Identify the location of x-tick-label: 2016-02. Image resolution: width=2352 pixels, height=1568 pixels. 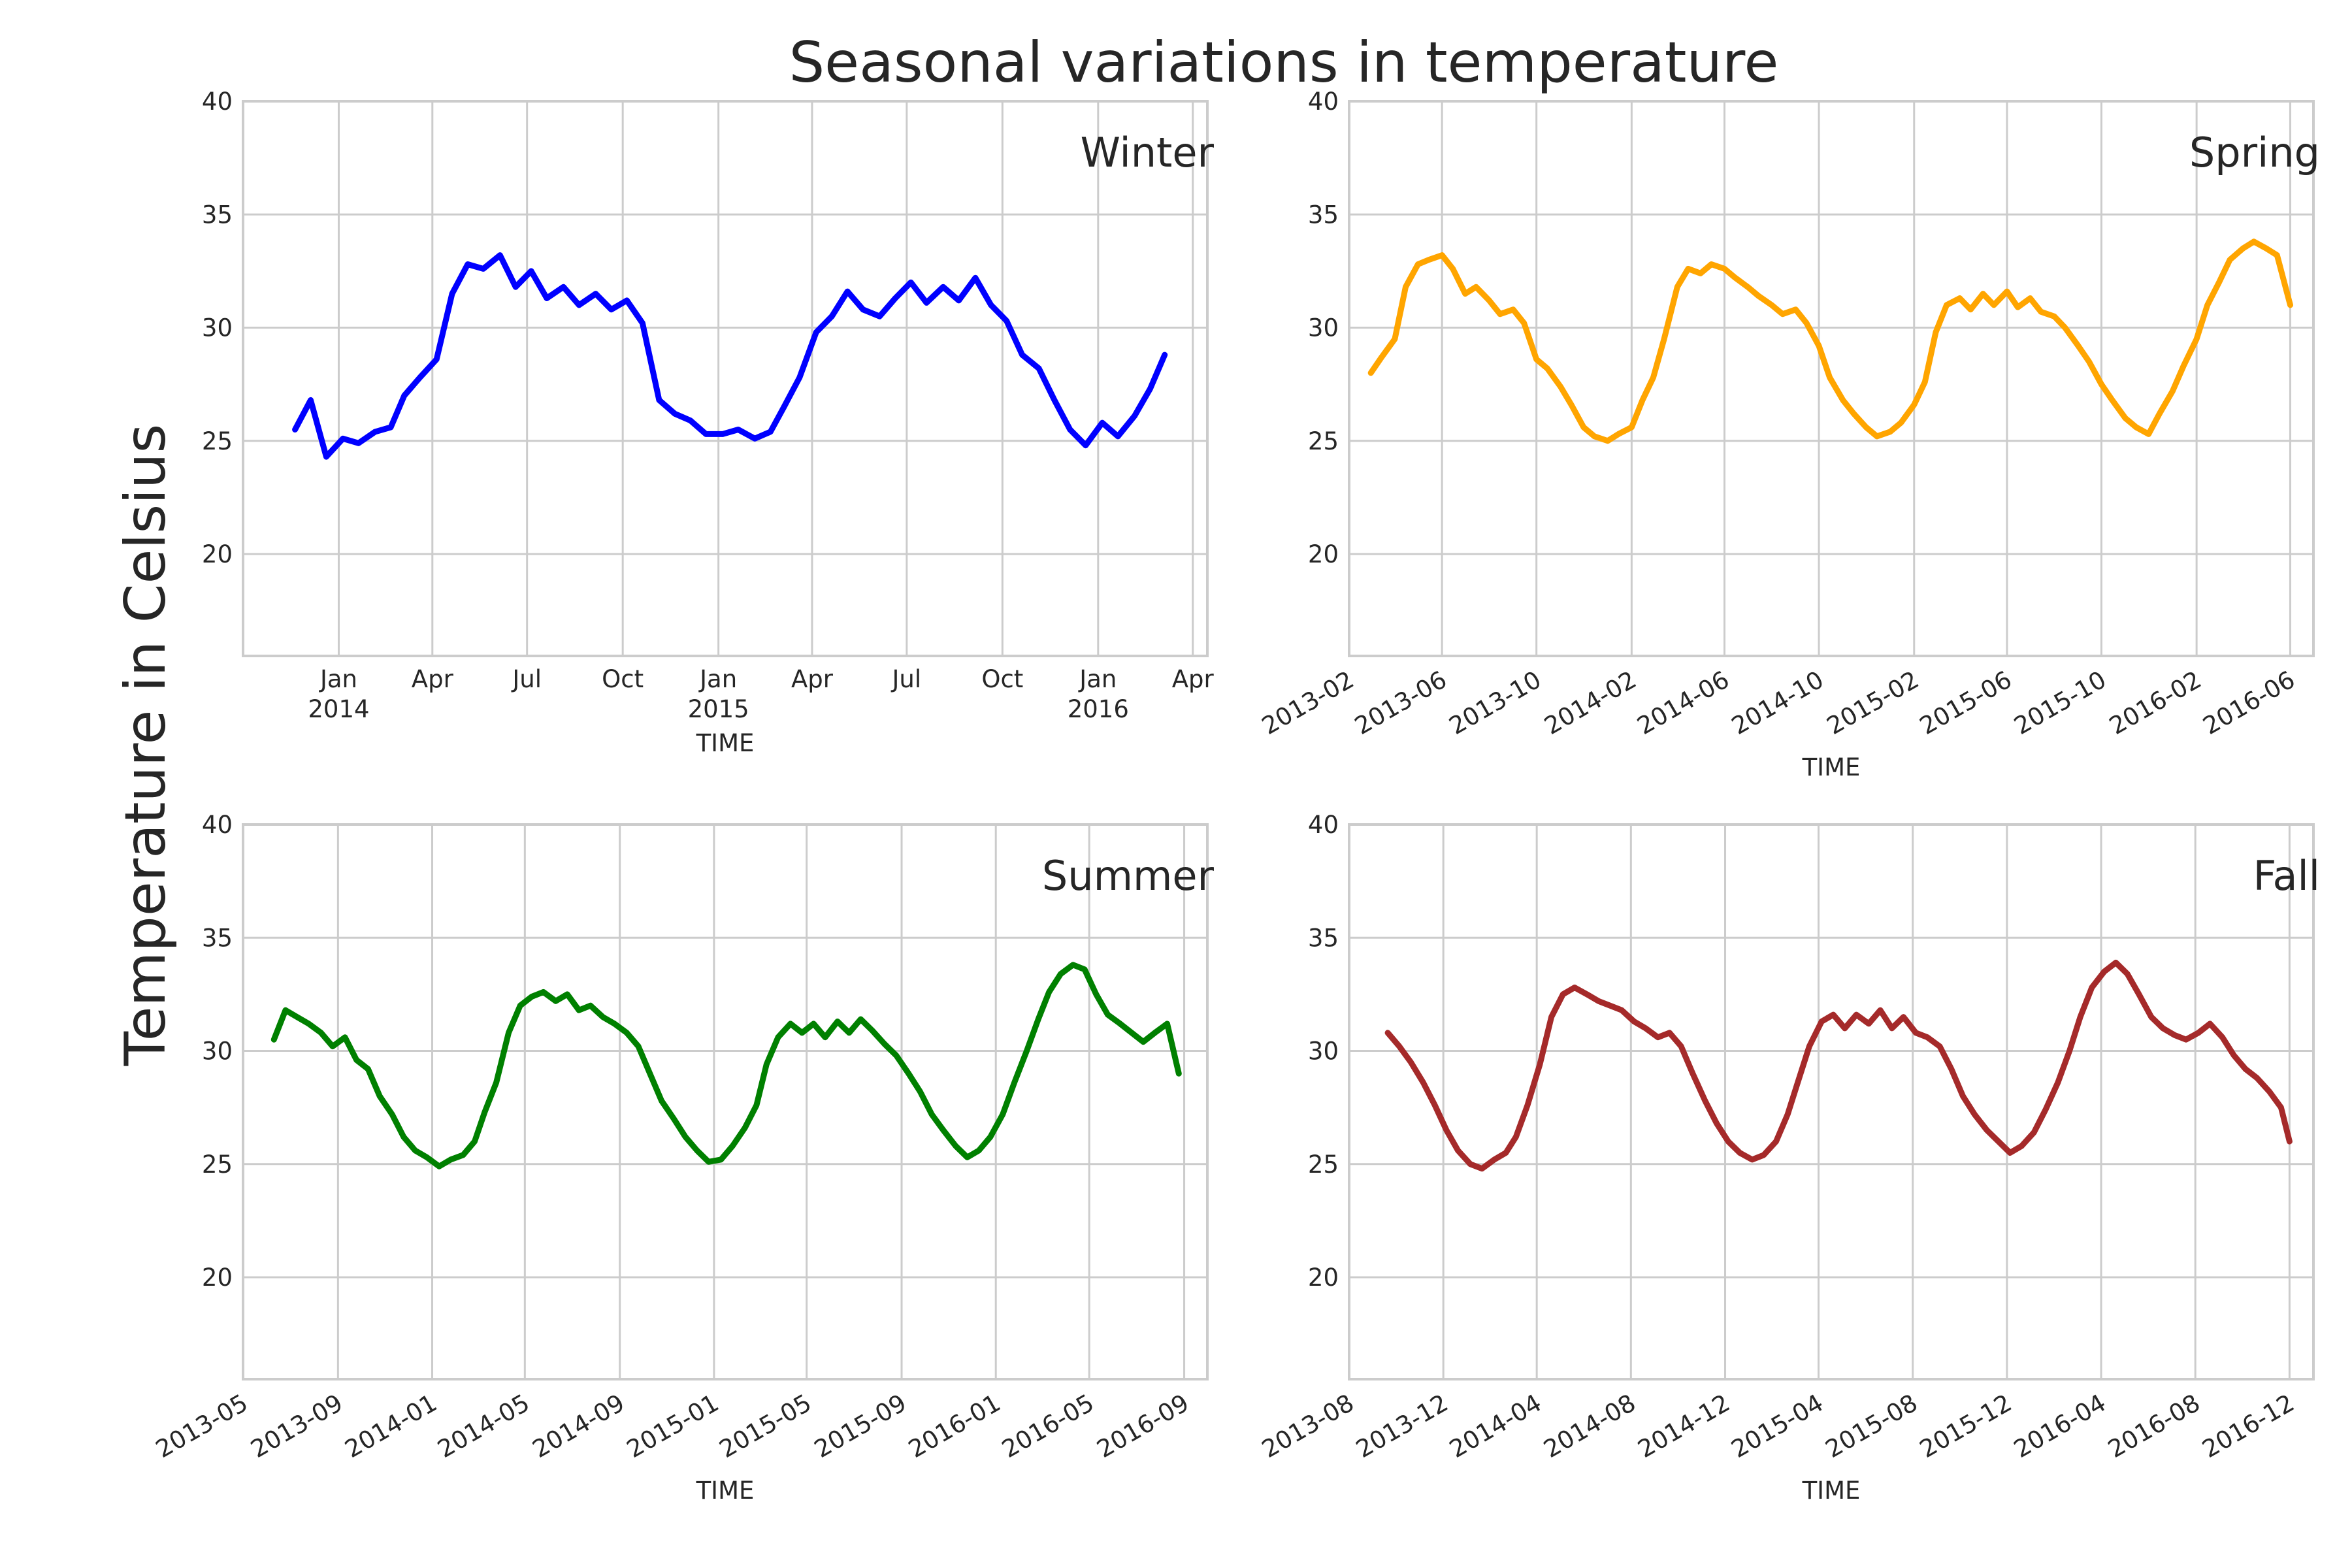
(2155, 703).